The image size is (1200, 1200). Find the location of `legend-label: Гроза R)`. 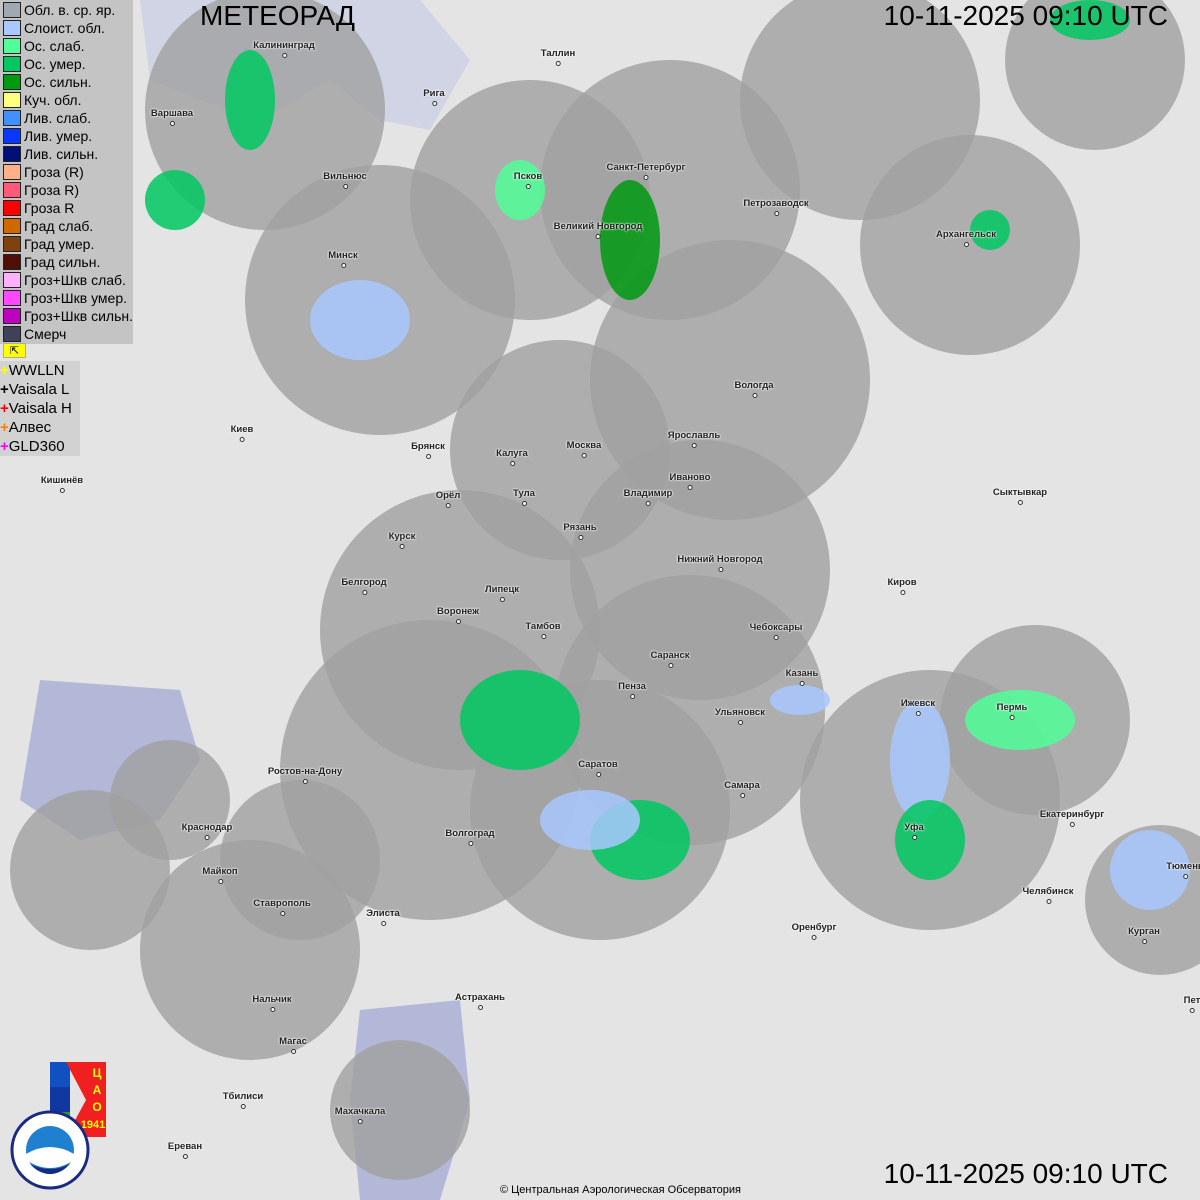

legend-label: Гроза R) is located at coordinates (52, 190).